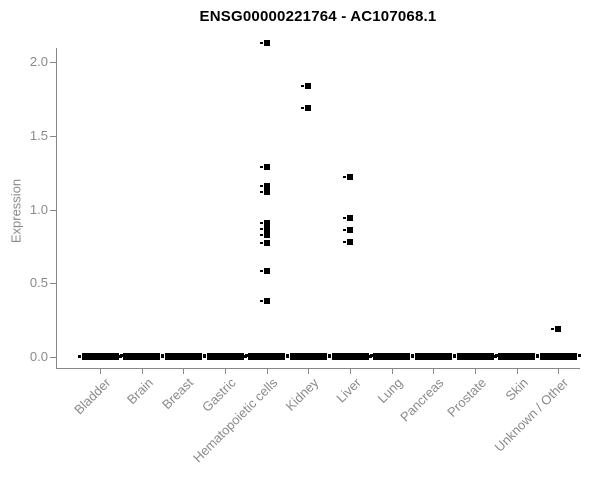 Image resolution: width=600 pixels, height=500 pixels. What do you see at coordinates (422, 400) in the screenshot?
I see `x-category-label: Pancreas` at bounding box center [422, 400].